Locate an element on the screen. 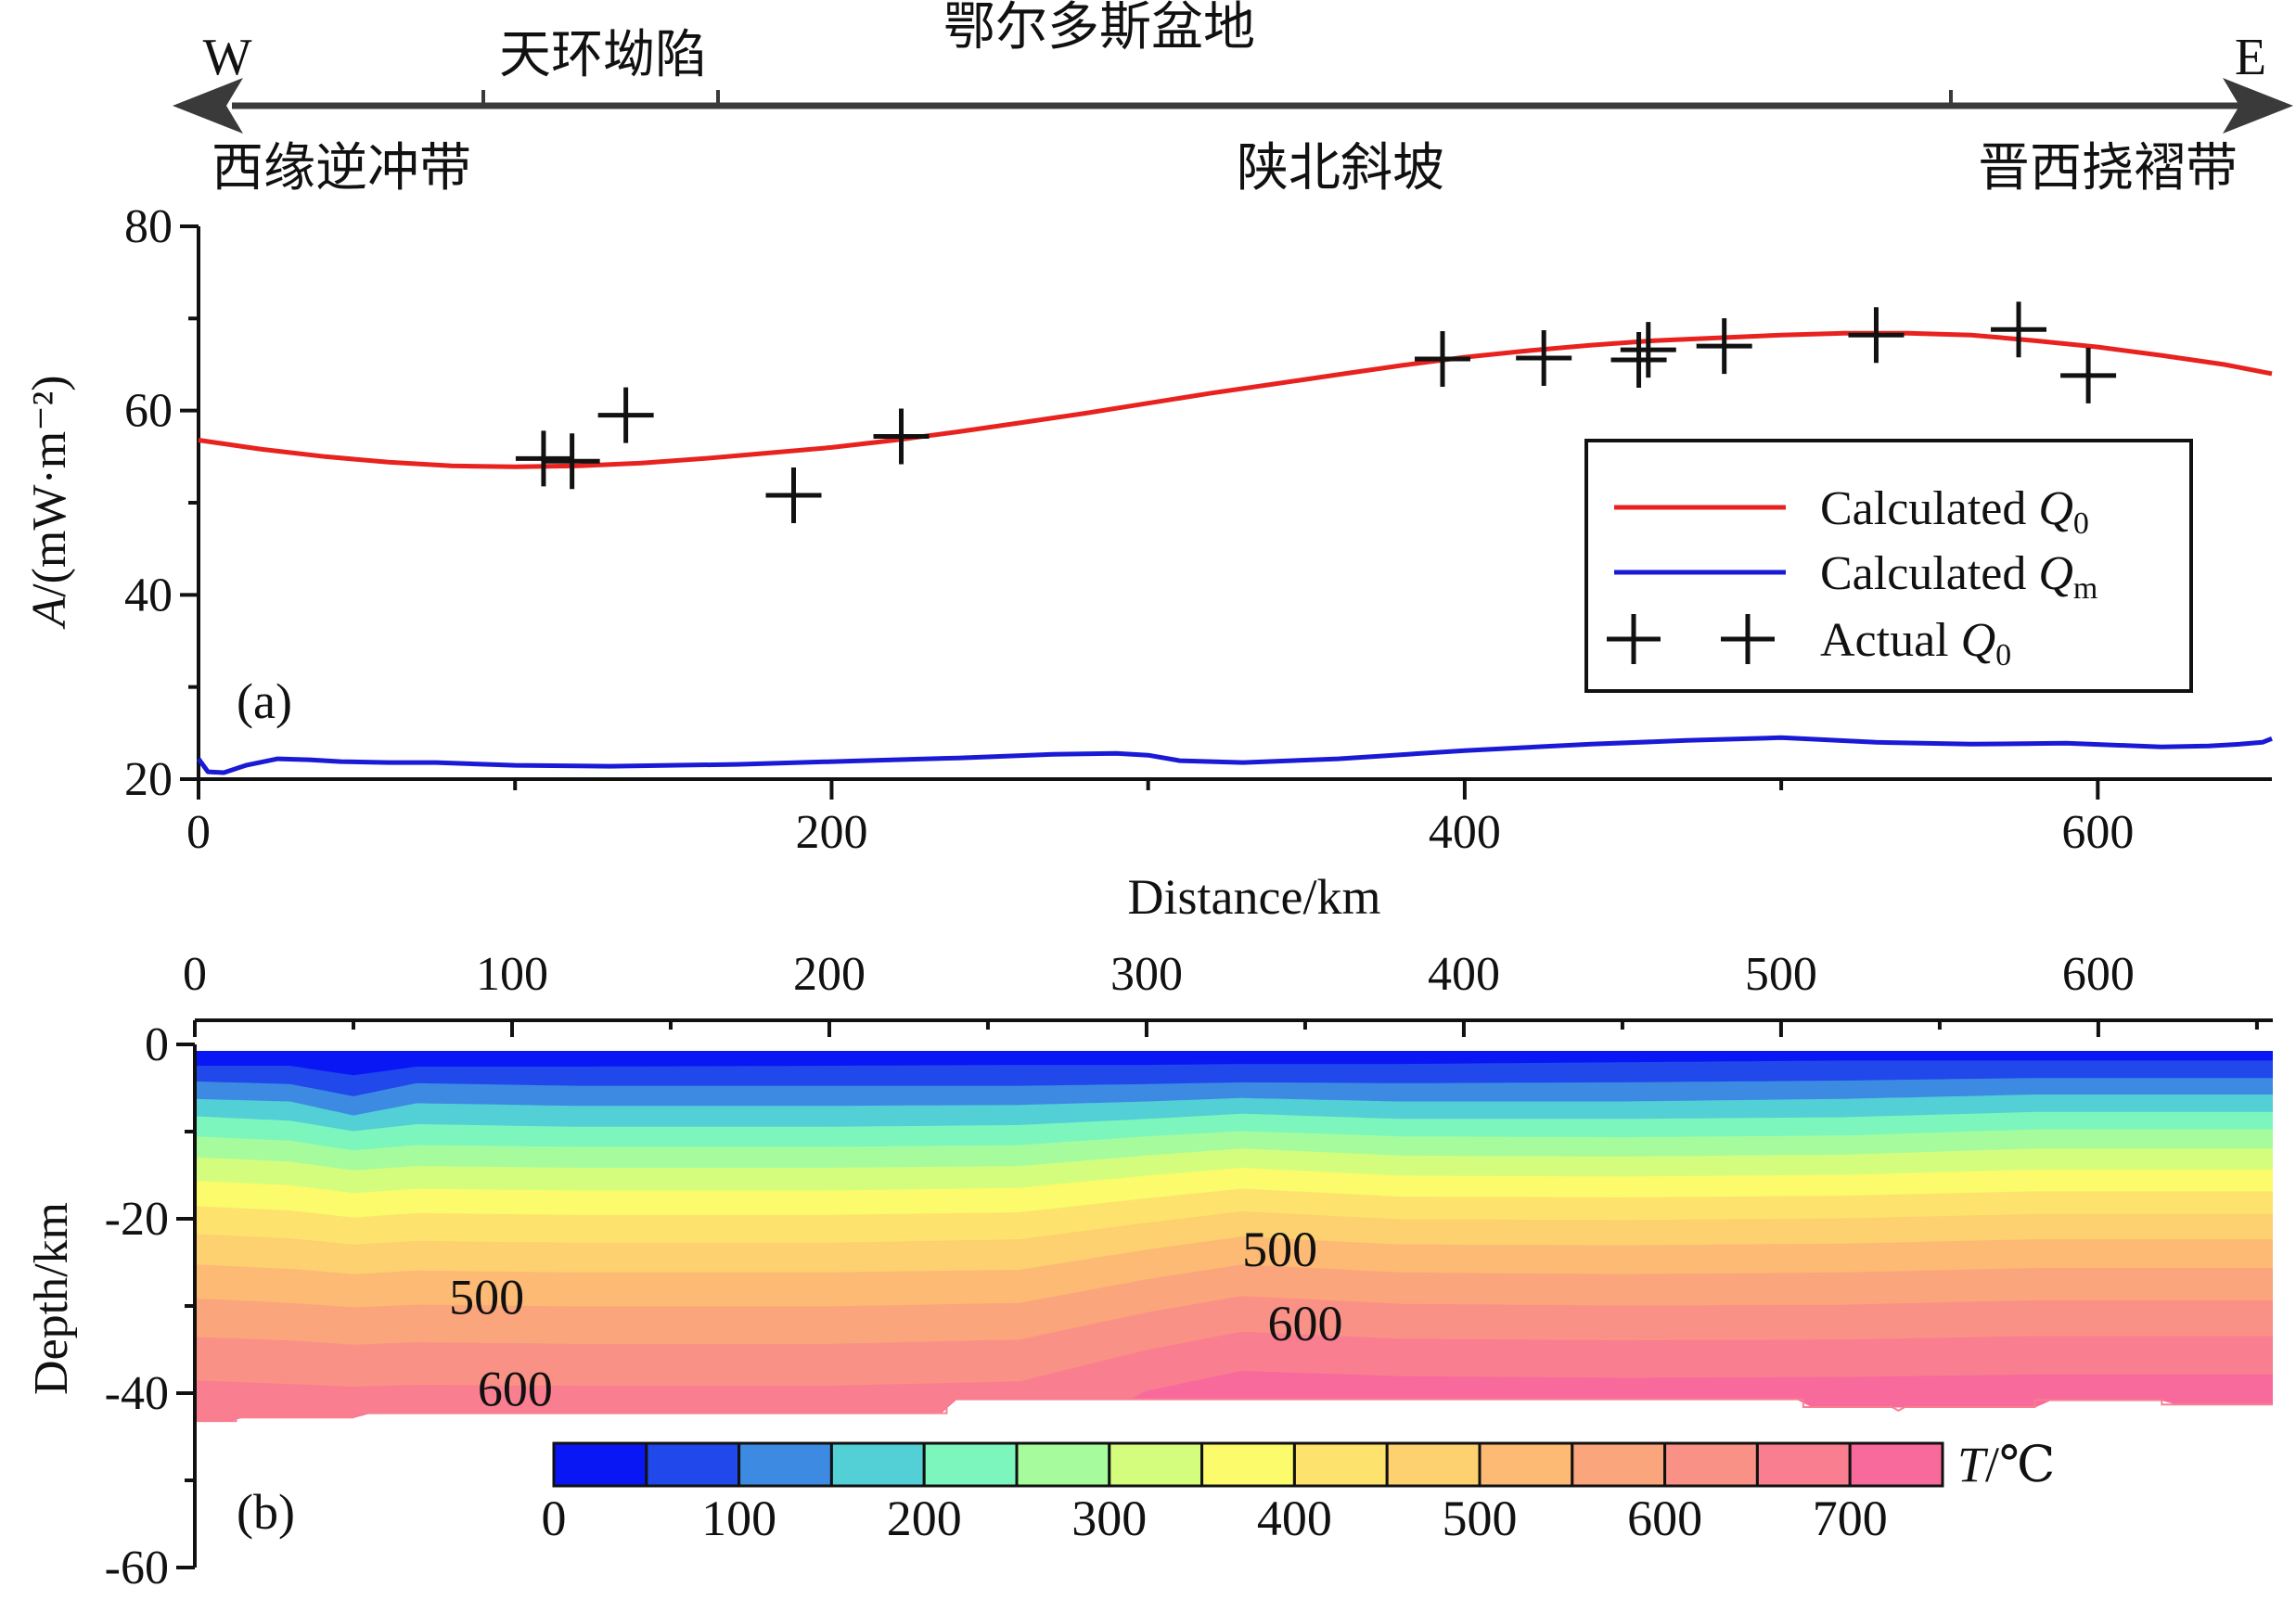 This screenshot has width=2296, height=1600. legend-entry-qm: Calculated Qm is located at coordinates (1958, 576).